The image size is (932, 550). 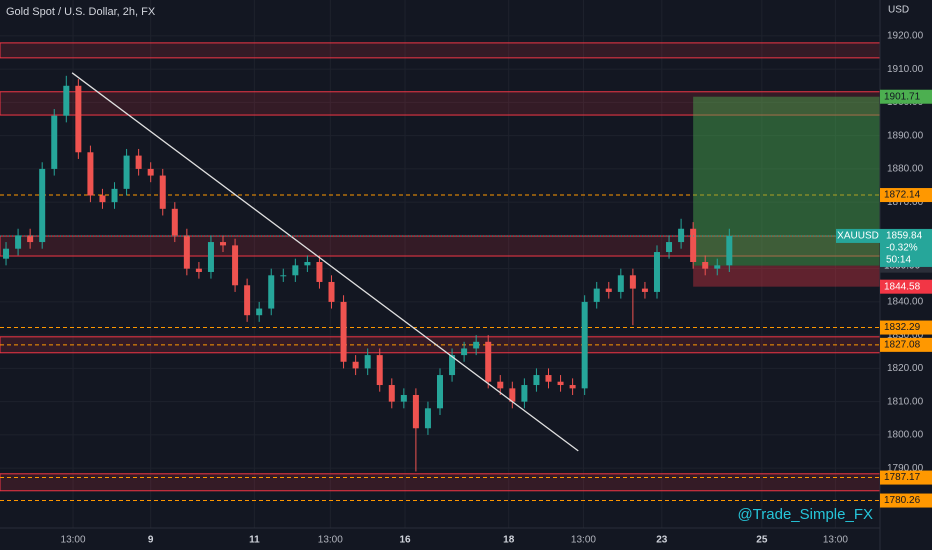 I want to click on x-tick-label: 9, so click(x=151, y=540).